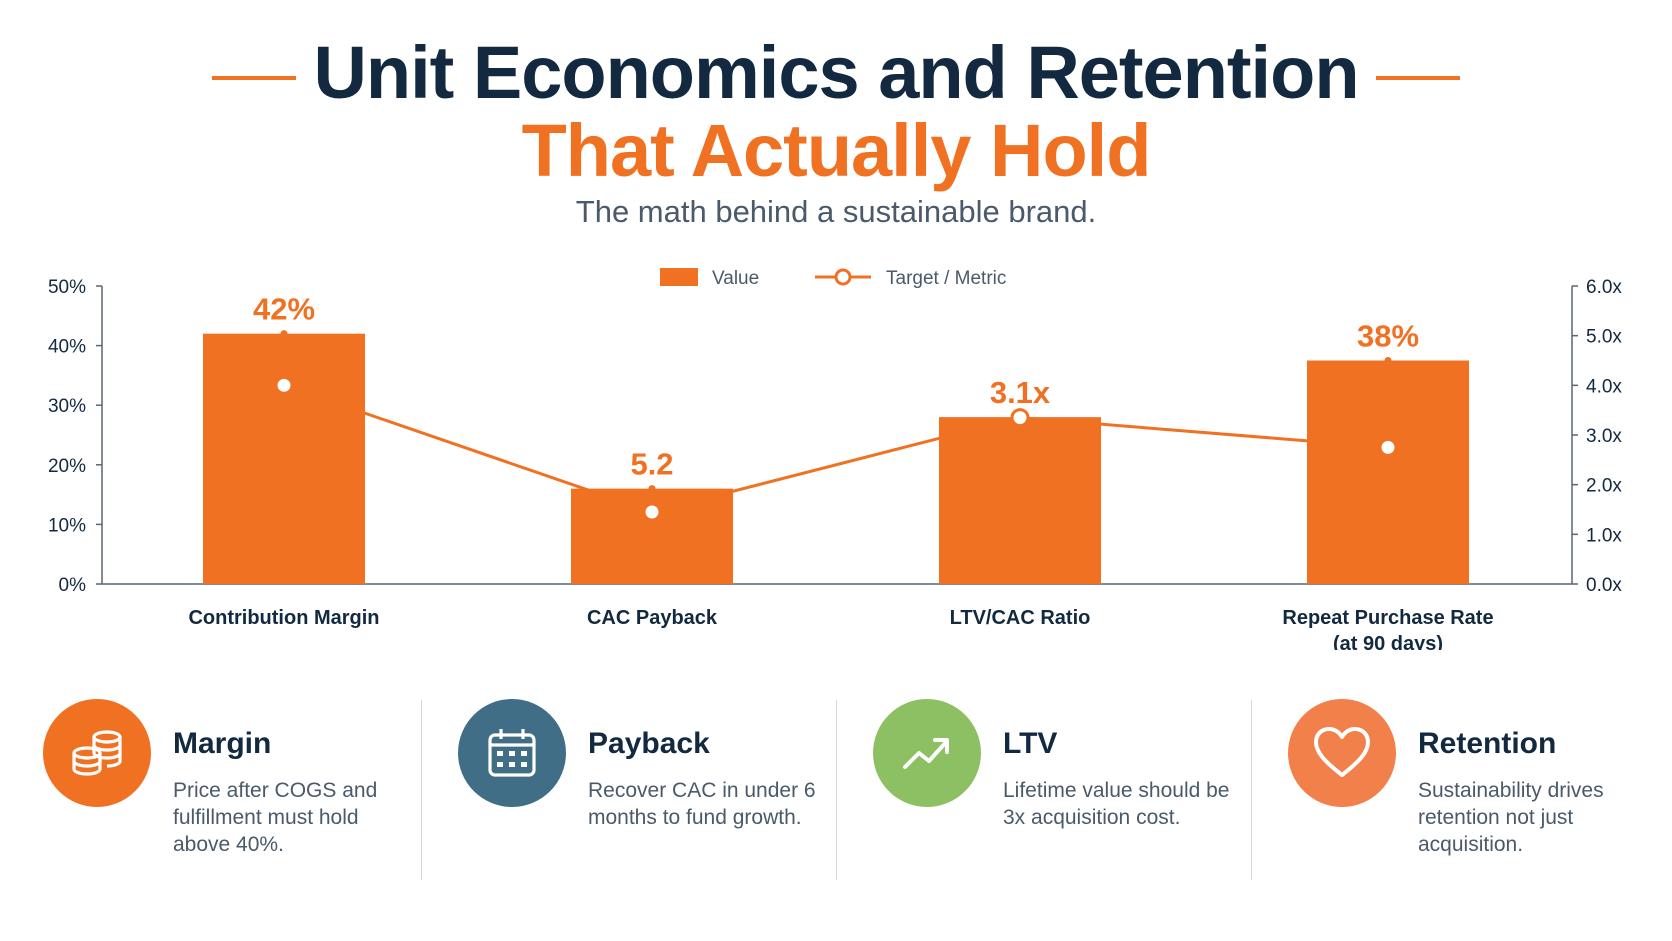 The image size is (1672, 941). What do you see at coordinates (73, 585) in the screenshot?
I see `left-tick-label: 0%` at bounding box center [73, 585].